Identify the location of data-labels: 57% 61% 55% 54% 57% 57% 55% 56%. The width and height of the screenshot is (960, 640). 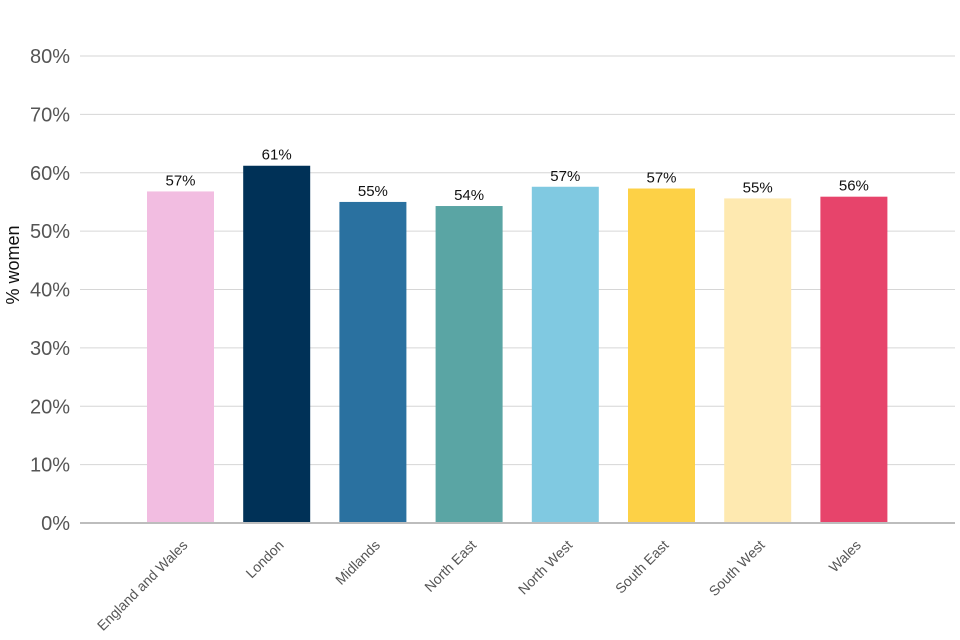
(516, 175).